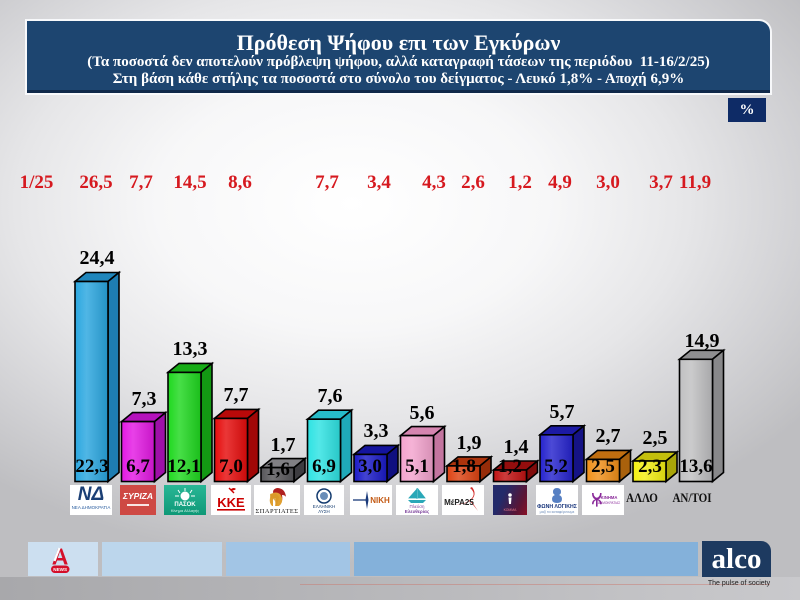  What do you see at coordinates (323, 511) in the screenshot?
I see `svg-text: ΛΥΣΗ` at bounding box center [323, 511].